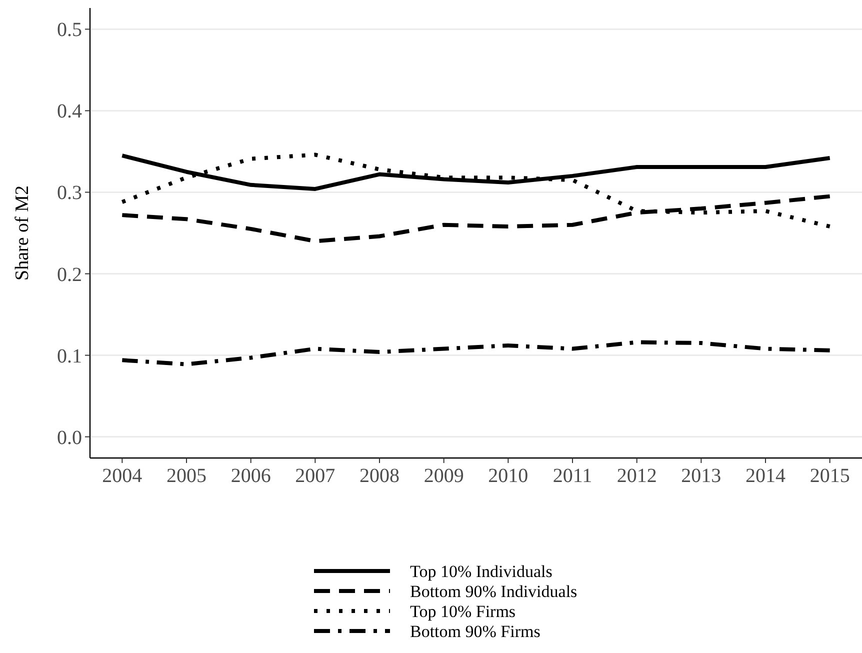 The height and width of the screenshot is (653, 862). I want to click on x-tick-label: 2011, so click(572, 476).